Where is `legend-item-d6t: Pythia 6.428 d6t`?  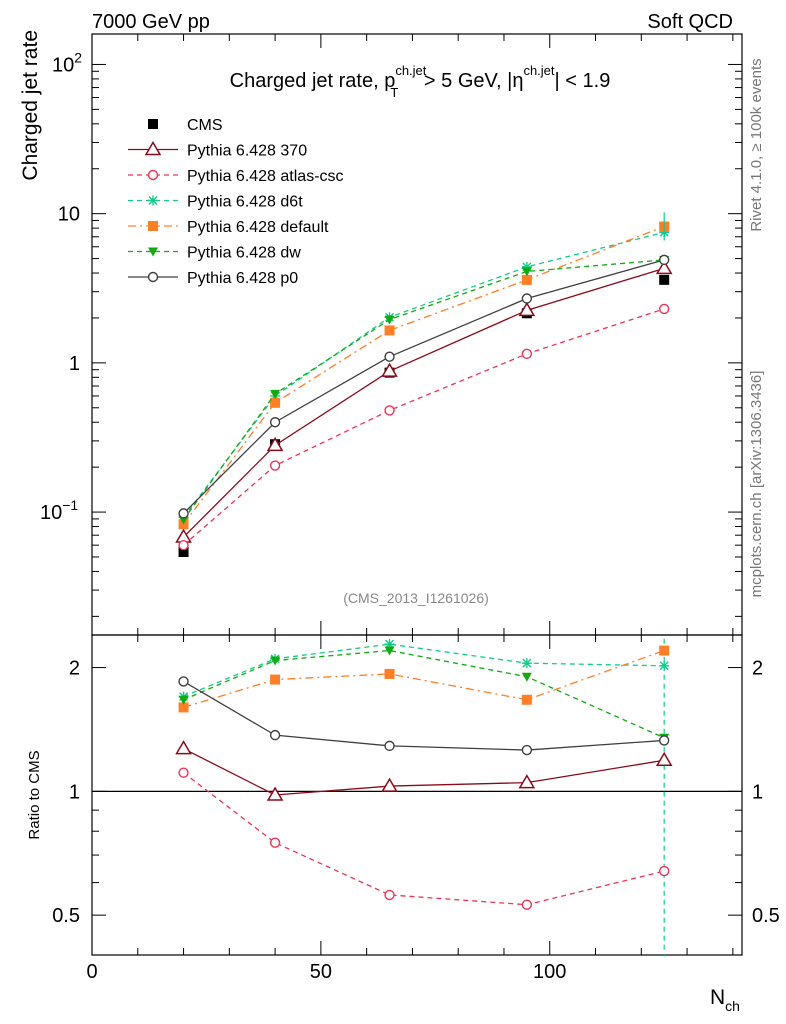
legend-item-d6t: Pythia 6.428 d6t is located at coordinates (215, 202).